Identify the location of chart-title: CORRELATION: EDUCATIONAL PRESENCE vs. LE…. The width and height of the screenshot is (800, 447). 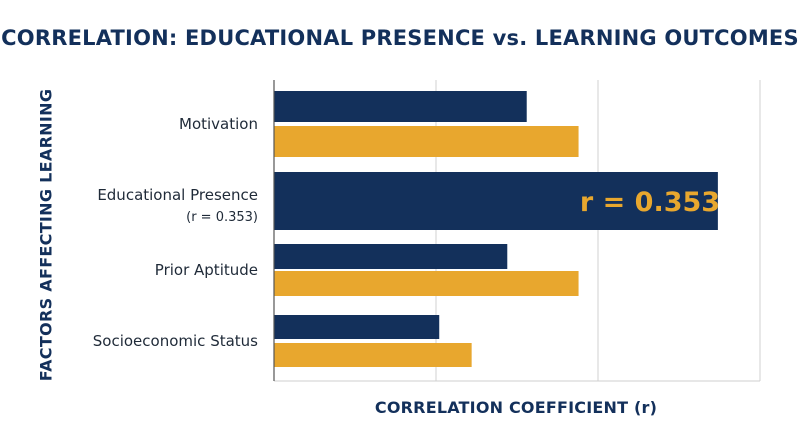
(400, 38).